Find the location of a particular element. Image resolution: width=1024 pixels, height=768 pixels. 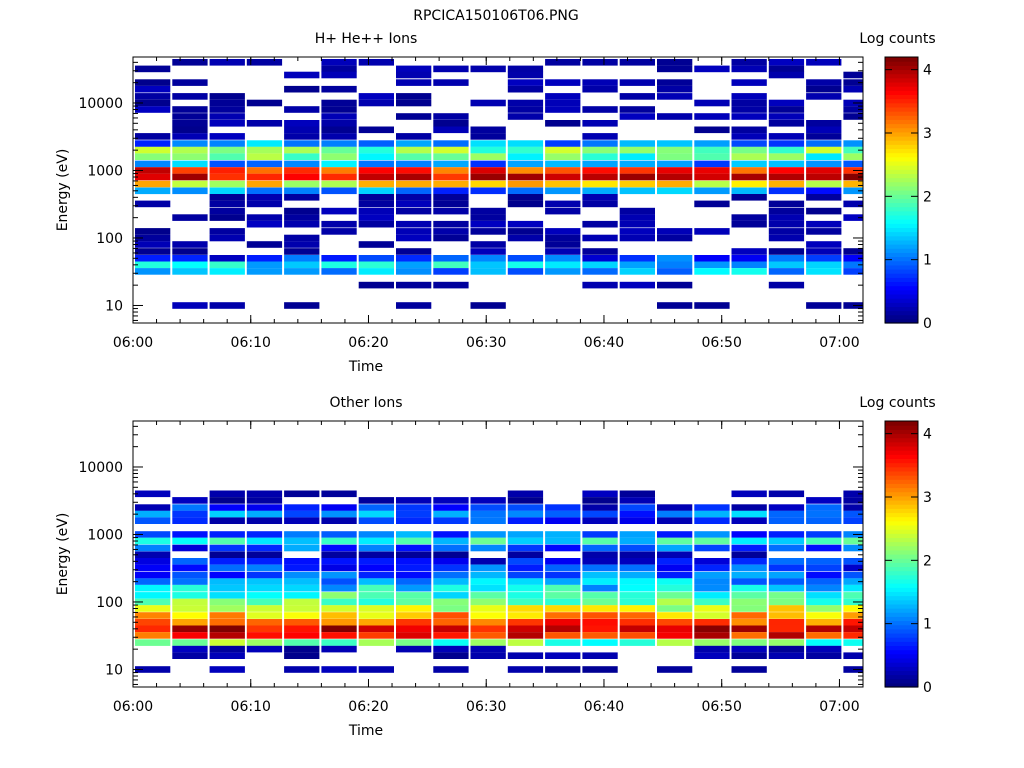

x-tick-label: 07:00 is located at coordinates (839, 343).